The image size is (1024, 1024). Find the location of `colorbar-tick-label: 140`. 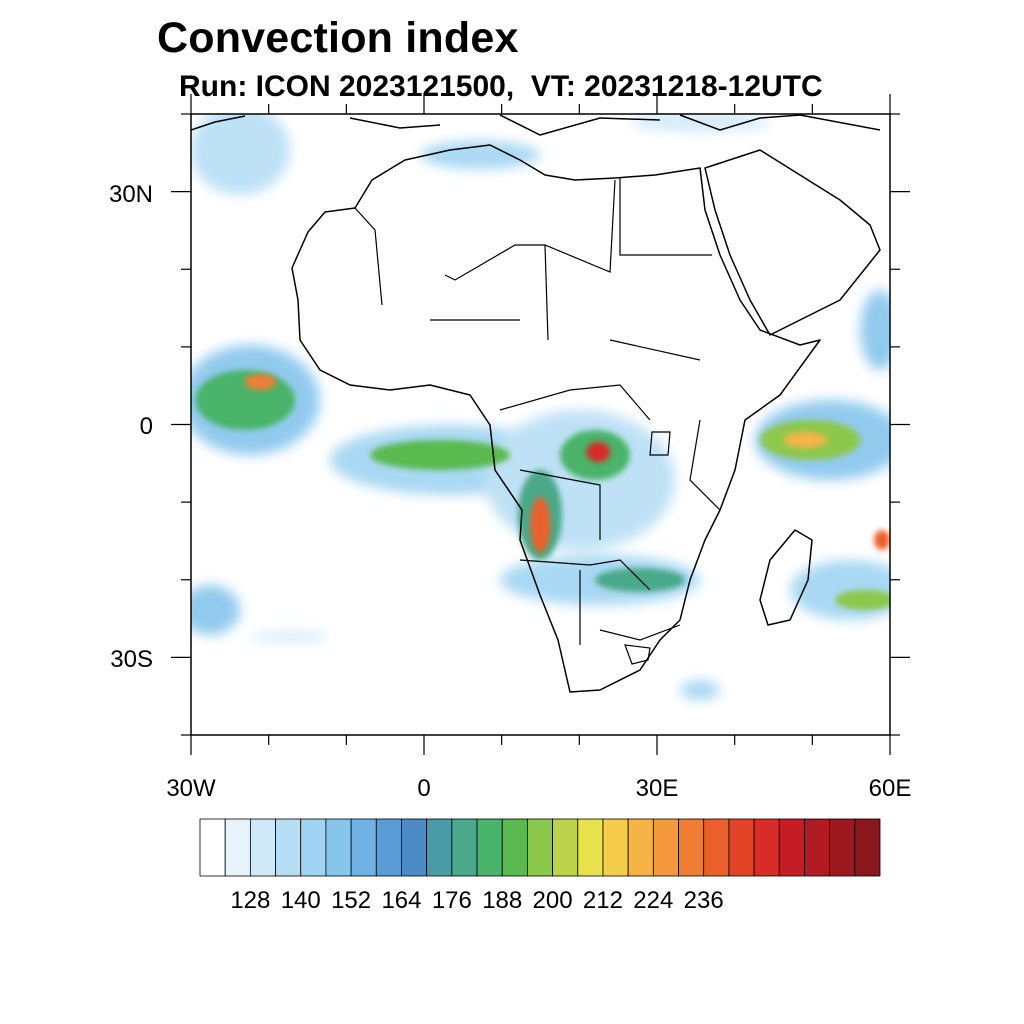

colorbar-tick-label: 140 is located at coordinates (300, 900).